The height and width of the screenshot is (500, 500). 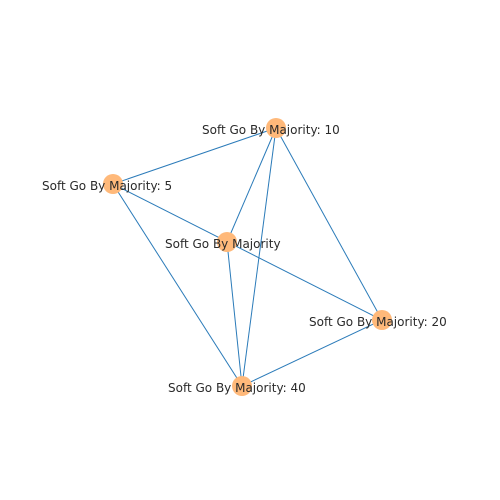 I want to click on edge-n5-n40, so click(x=177, y=285).